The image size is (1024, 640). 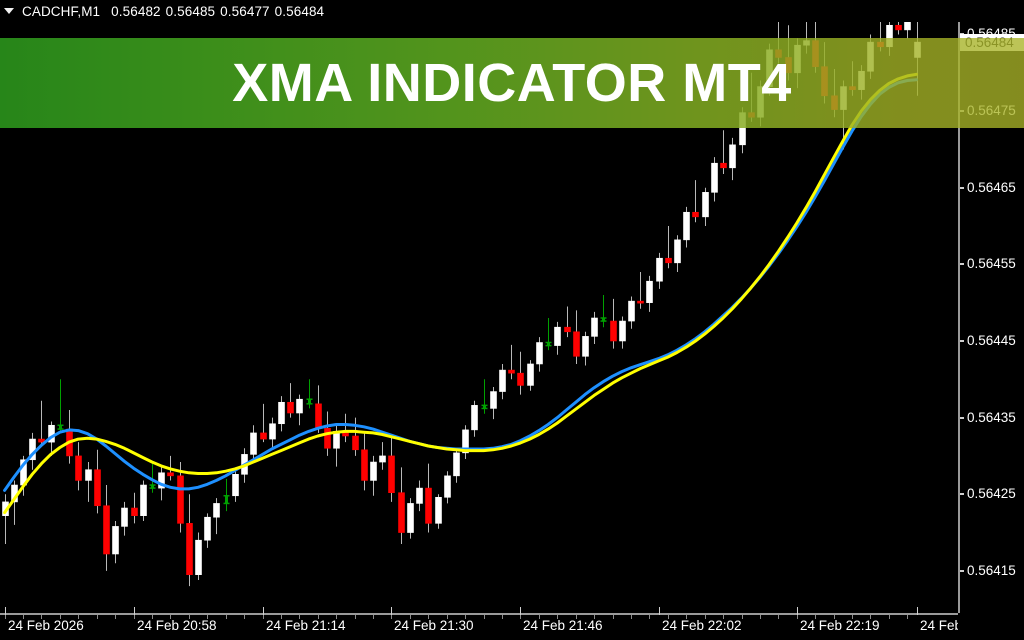 What do you see at coordinates (840, 625) in the screenshot?
I see `time-axis-label: 24 Feb 22:19` at bounding box center [840, 625].